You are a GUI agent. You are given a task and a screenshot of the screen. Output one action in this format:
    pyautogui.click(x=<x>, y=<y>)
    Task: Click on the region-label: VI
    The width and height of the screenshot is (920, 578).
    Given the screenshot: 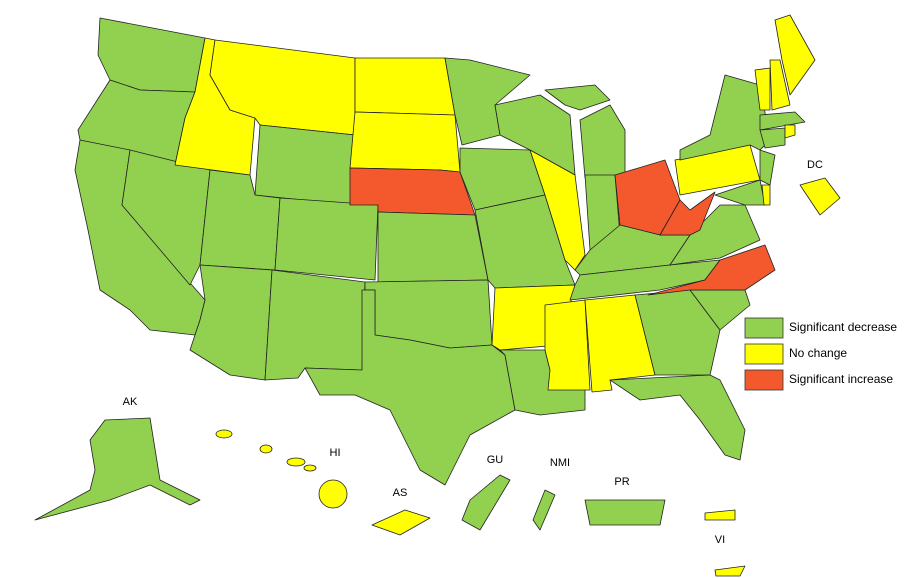 What is the action you would take?
    pyautogui.click(x=720, y=540)
    